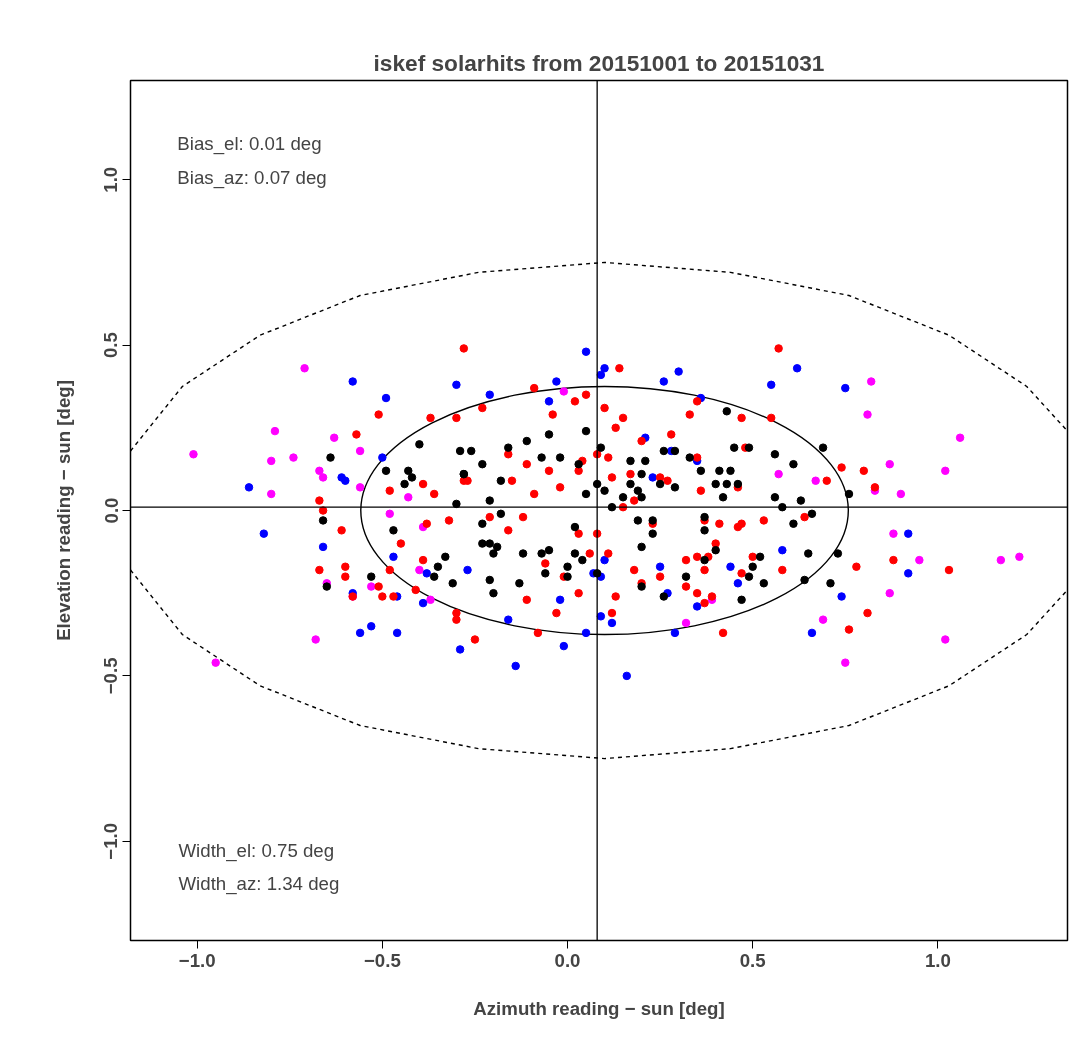 The image size is (1069, 1058). Describe the element at coordinates (111, 510) in the screenshot. I see `y-tick-label: 0.0` at that location.